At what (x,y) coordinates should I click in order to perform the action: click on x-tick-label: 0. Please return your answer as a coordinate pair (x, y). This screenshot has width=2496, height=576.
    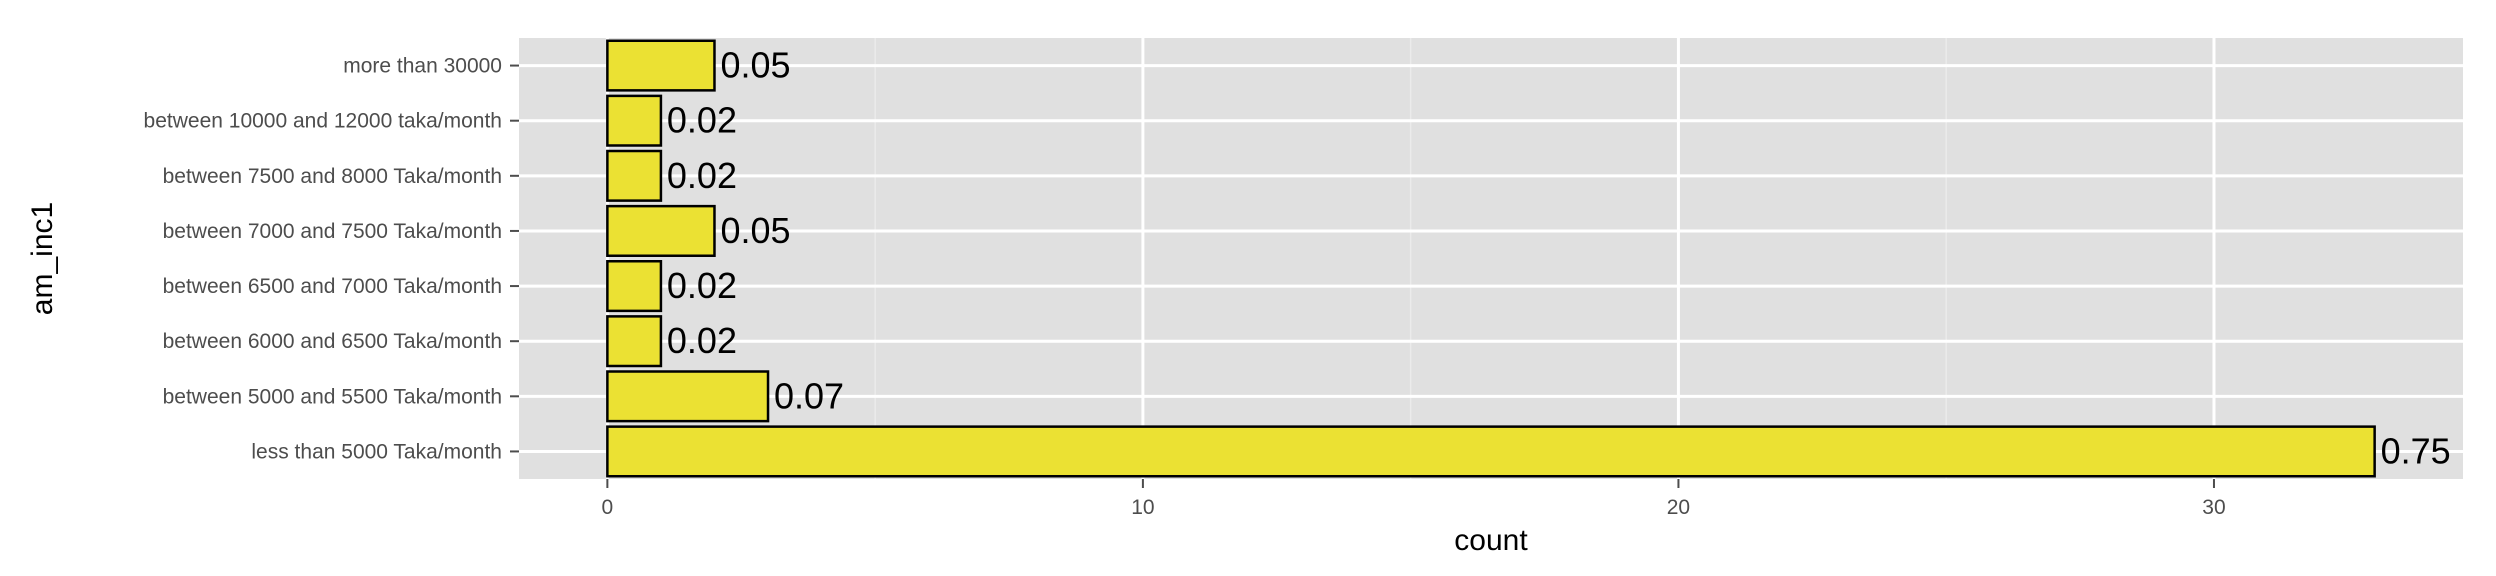
    Looking at the image, I should click on (608, 507).